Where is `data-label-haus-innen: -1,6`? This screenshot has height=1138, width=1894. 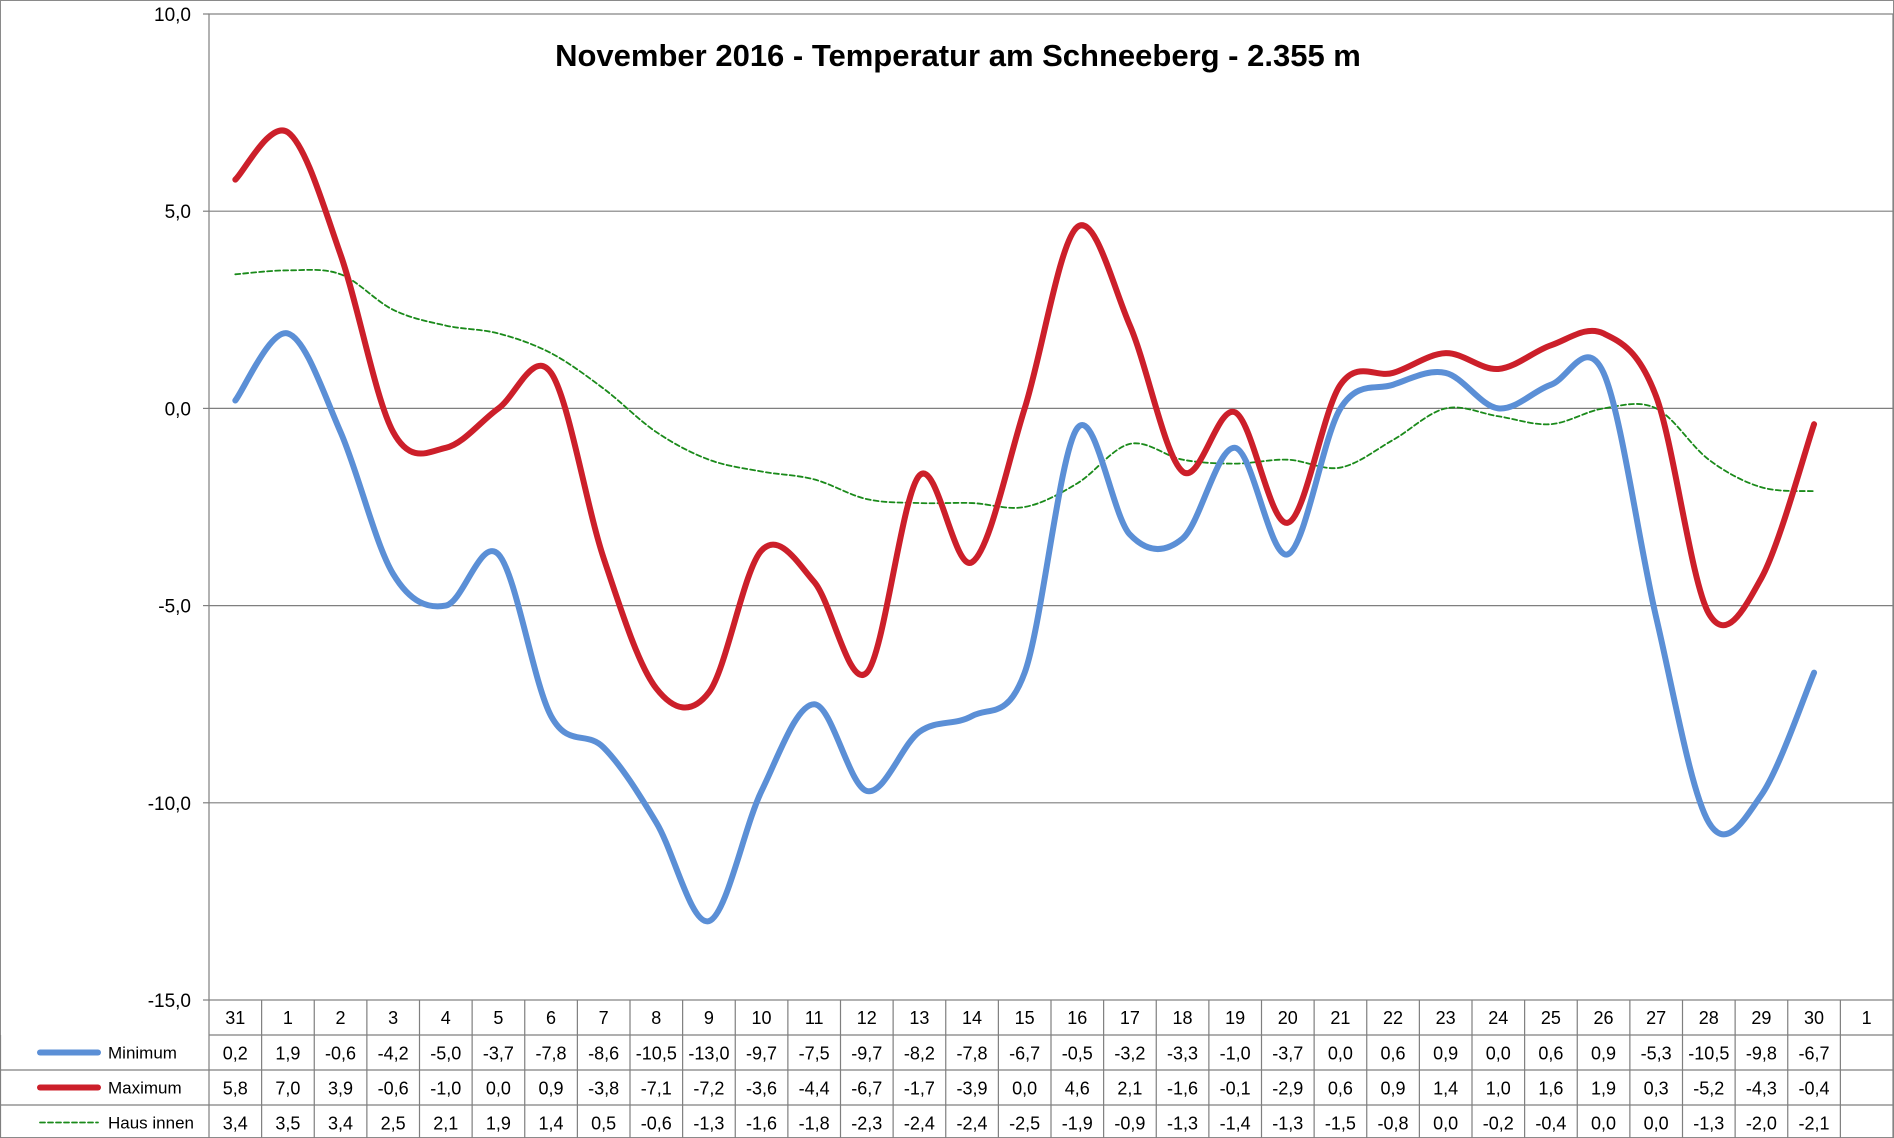
data-label-haus-innen: -1,6 is located at coordinates (761, 1124).